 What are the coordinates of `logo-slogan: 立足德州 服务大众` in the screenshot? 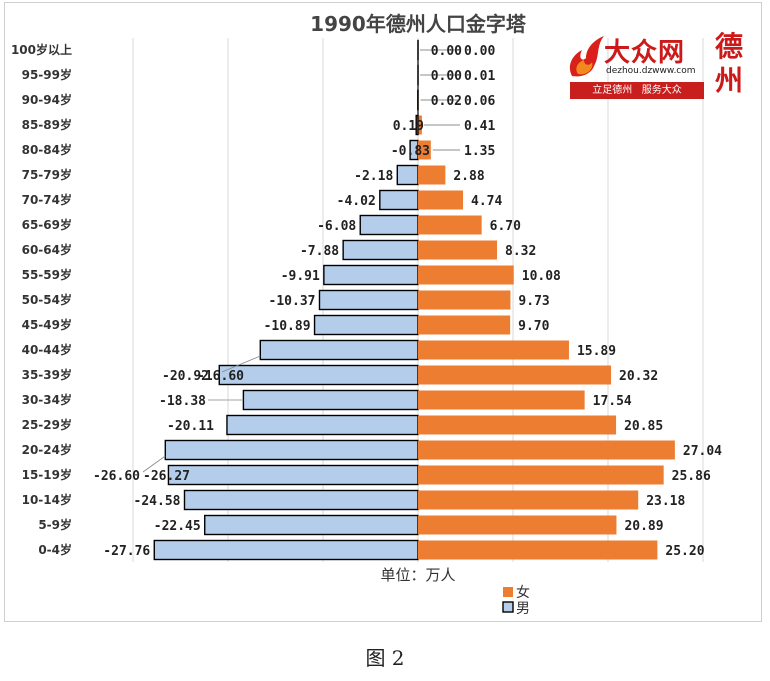 It's located at (637, 90).